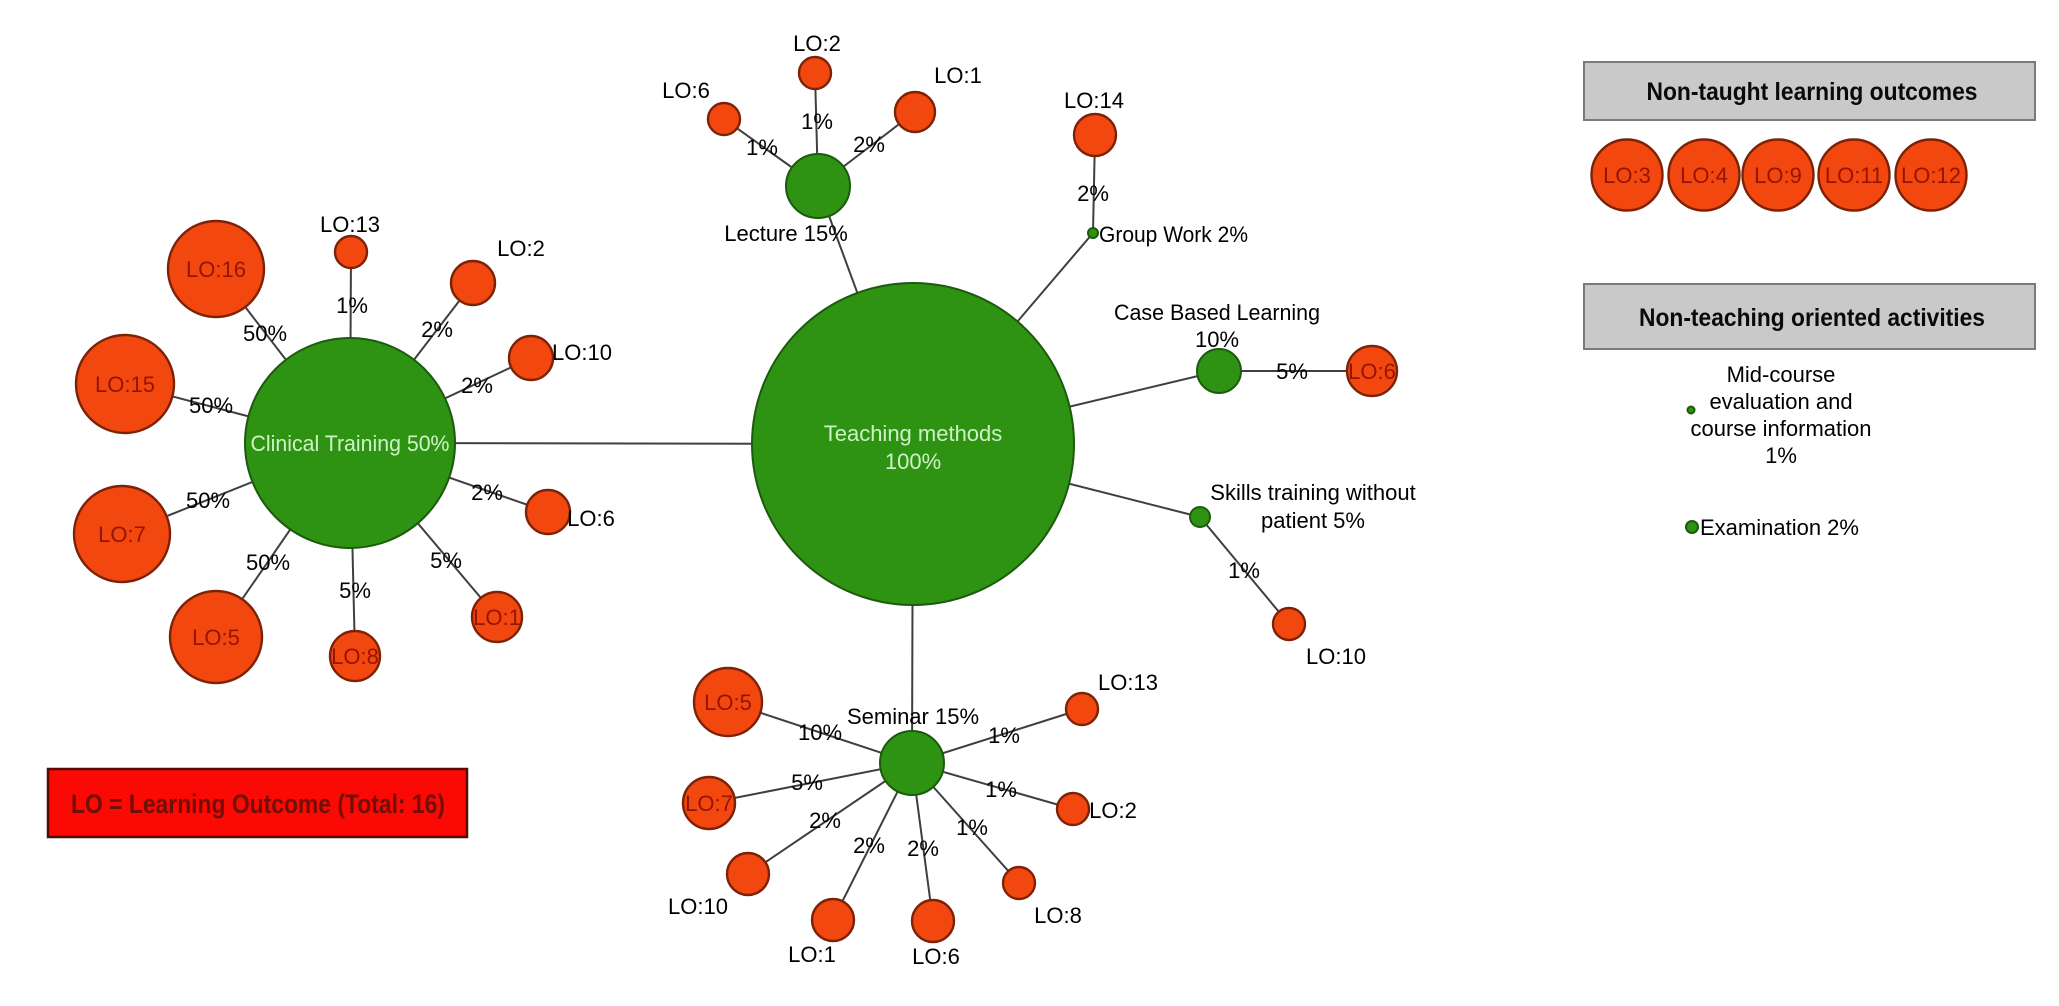 The height and width of the screenshot is (1006, 2059). Describe the element at coordinates (216, 269) in the screenshot. I see `svg-text: LO:16` at that location.